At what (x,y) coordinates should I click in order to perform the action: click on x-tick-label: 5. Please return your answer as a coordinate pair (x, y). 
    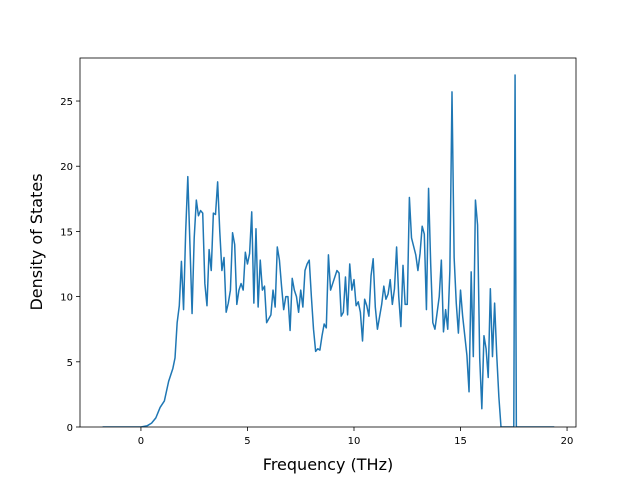
    Looking at the image, I should click on (247, 441).